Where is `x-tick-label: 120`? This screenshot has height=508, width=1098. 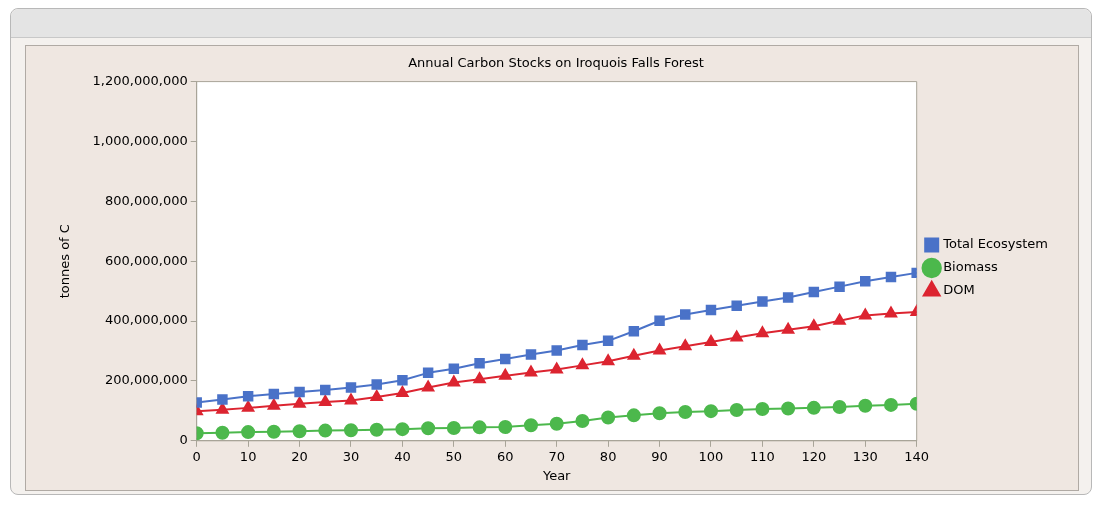
x-tick-label: 120 is located at coordinates (814, 456).